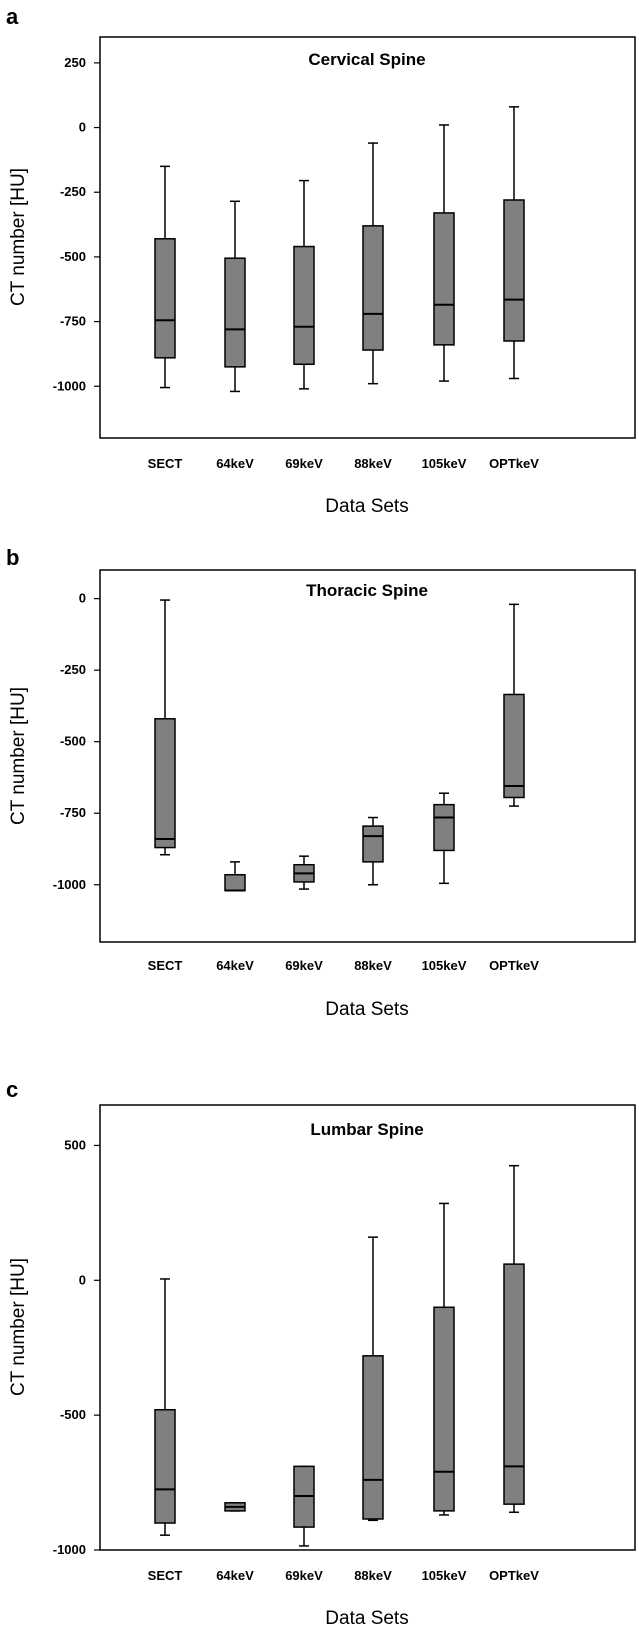 The height and width of the screenshot is (1636, 639). What do you see at coordinates (12, 557) in the screenshot?
I see `panel-label: b` at bounding box center [12, 557].